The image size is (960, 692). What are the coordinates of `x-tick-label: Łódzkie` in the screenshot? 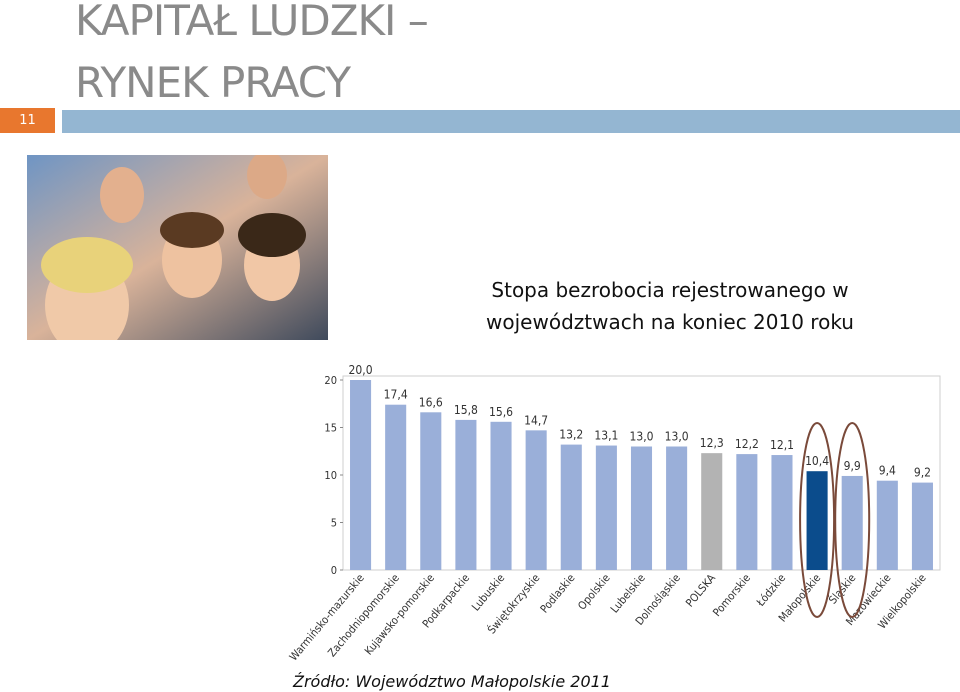 It's located at (770, 591).